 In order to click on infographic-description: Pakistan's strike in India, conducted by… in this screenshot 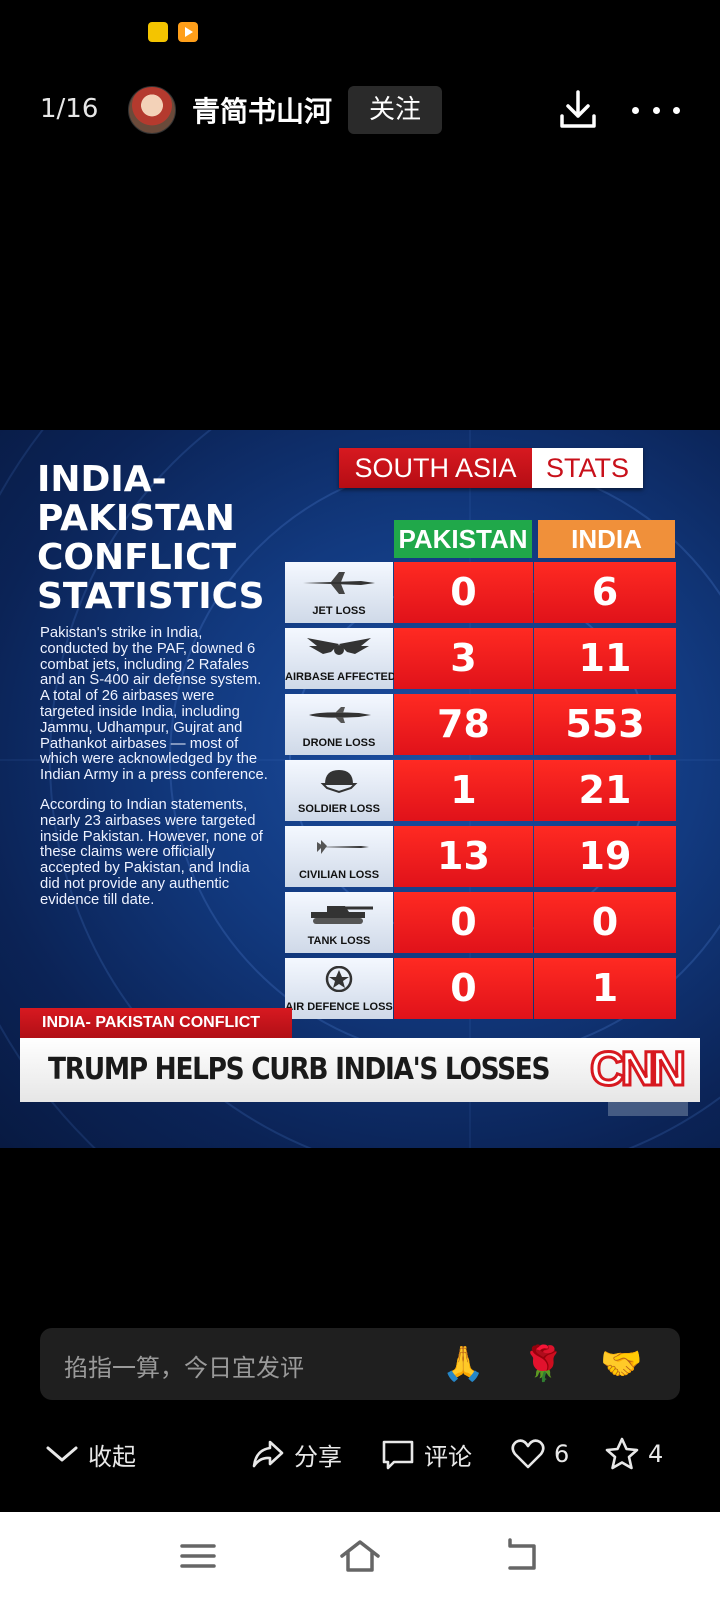, I will do `click(156, 774)`.